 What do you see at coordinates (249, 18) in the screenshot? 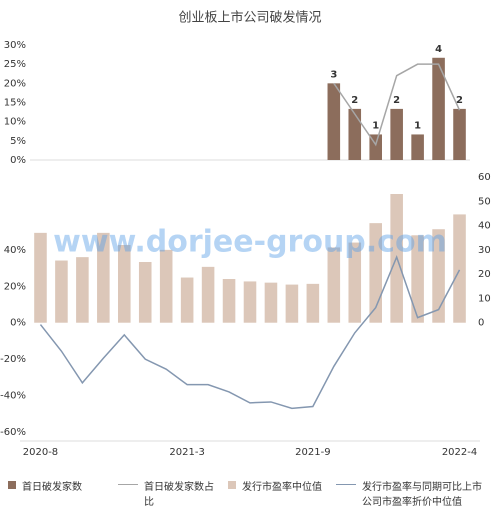
I see `chart-title: 创业板上市公司破发情况` at bounding box center [249, 18].